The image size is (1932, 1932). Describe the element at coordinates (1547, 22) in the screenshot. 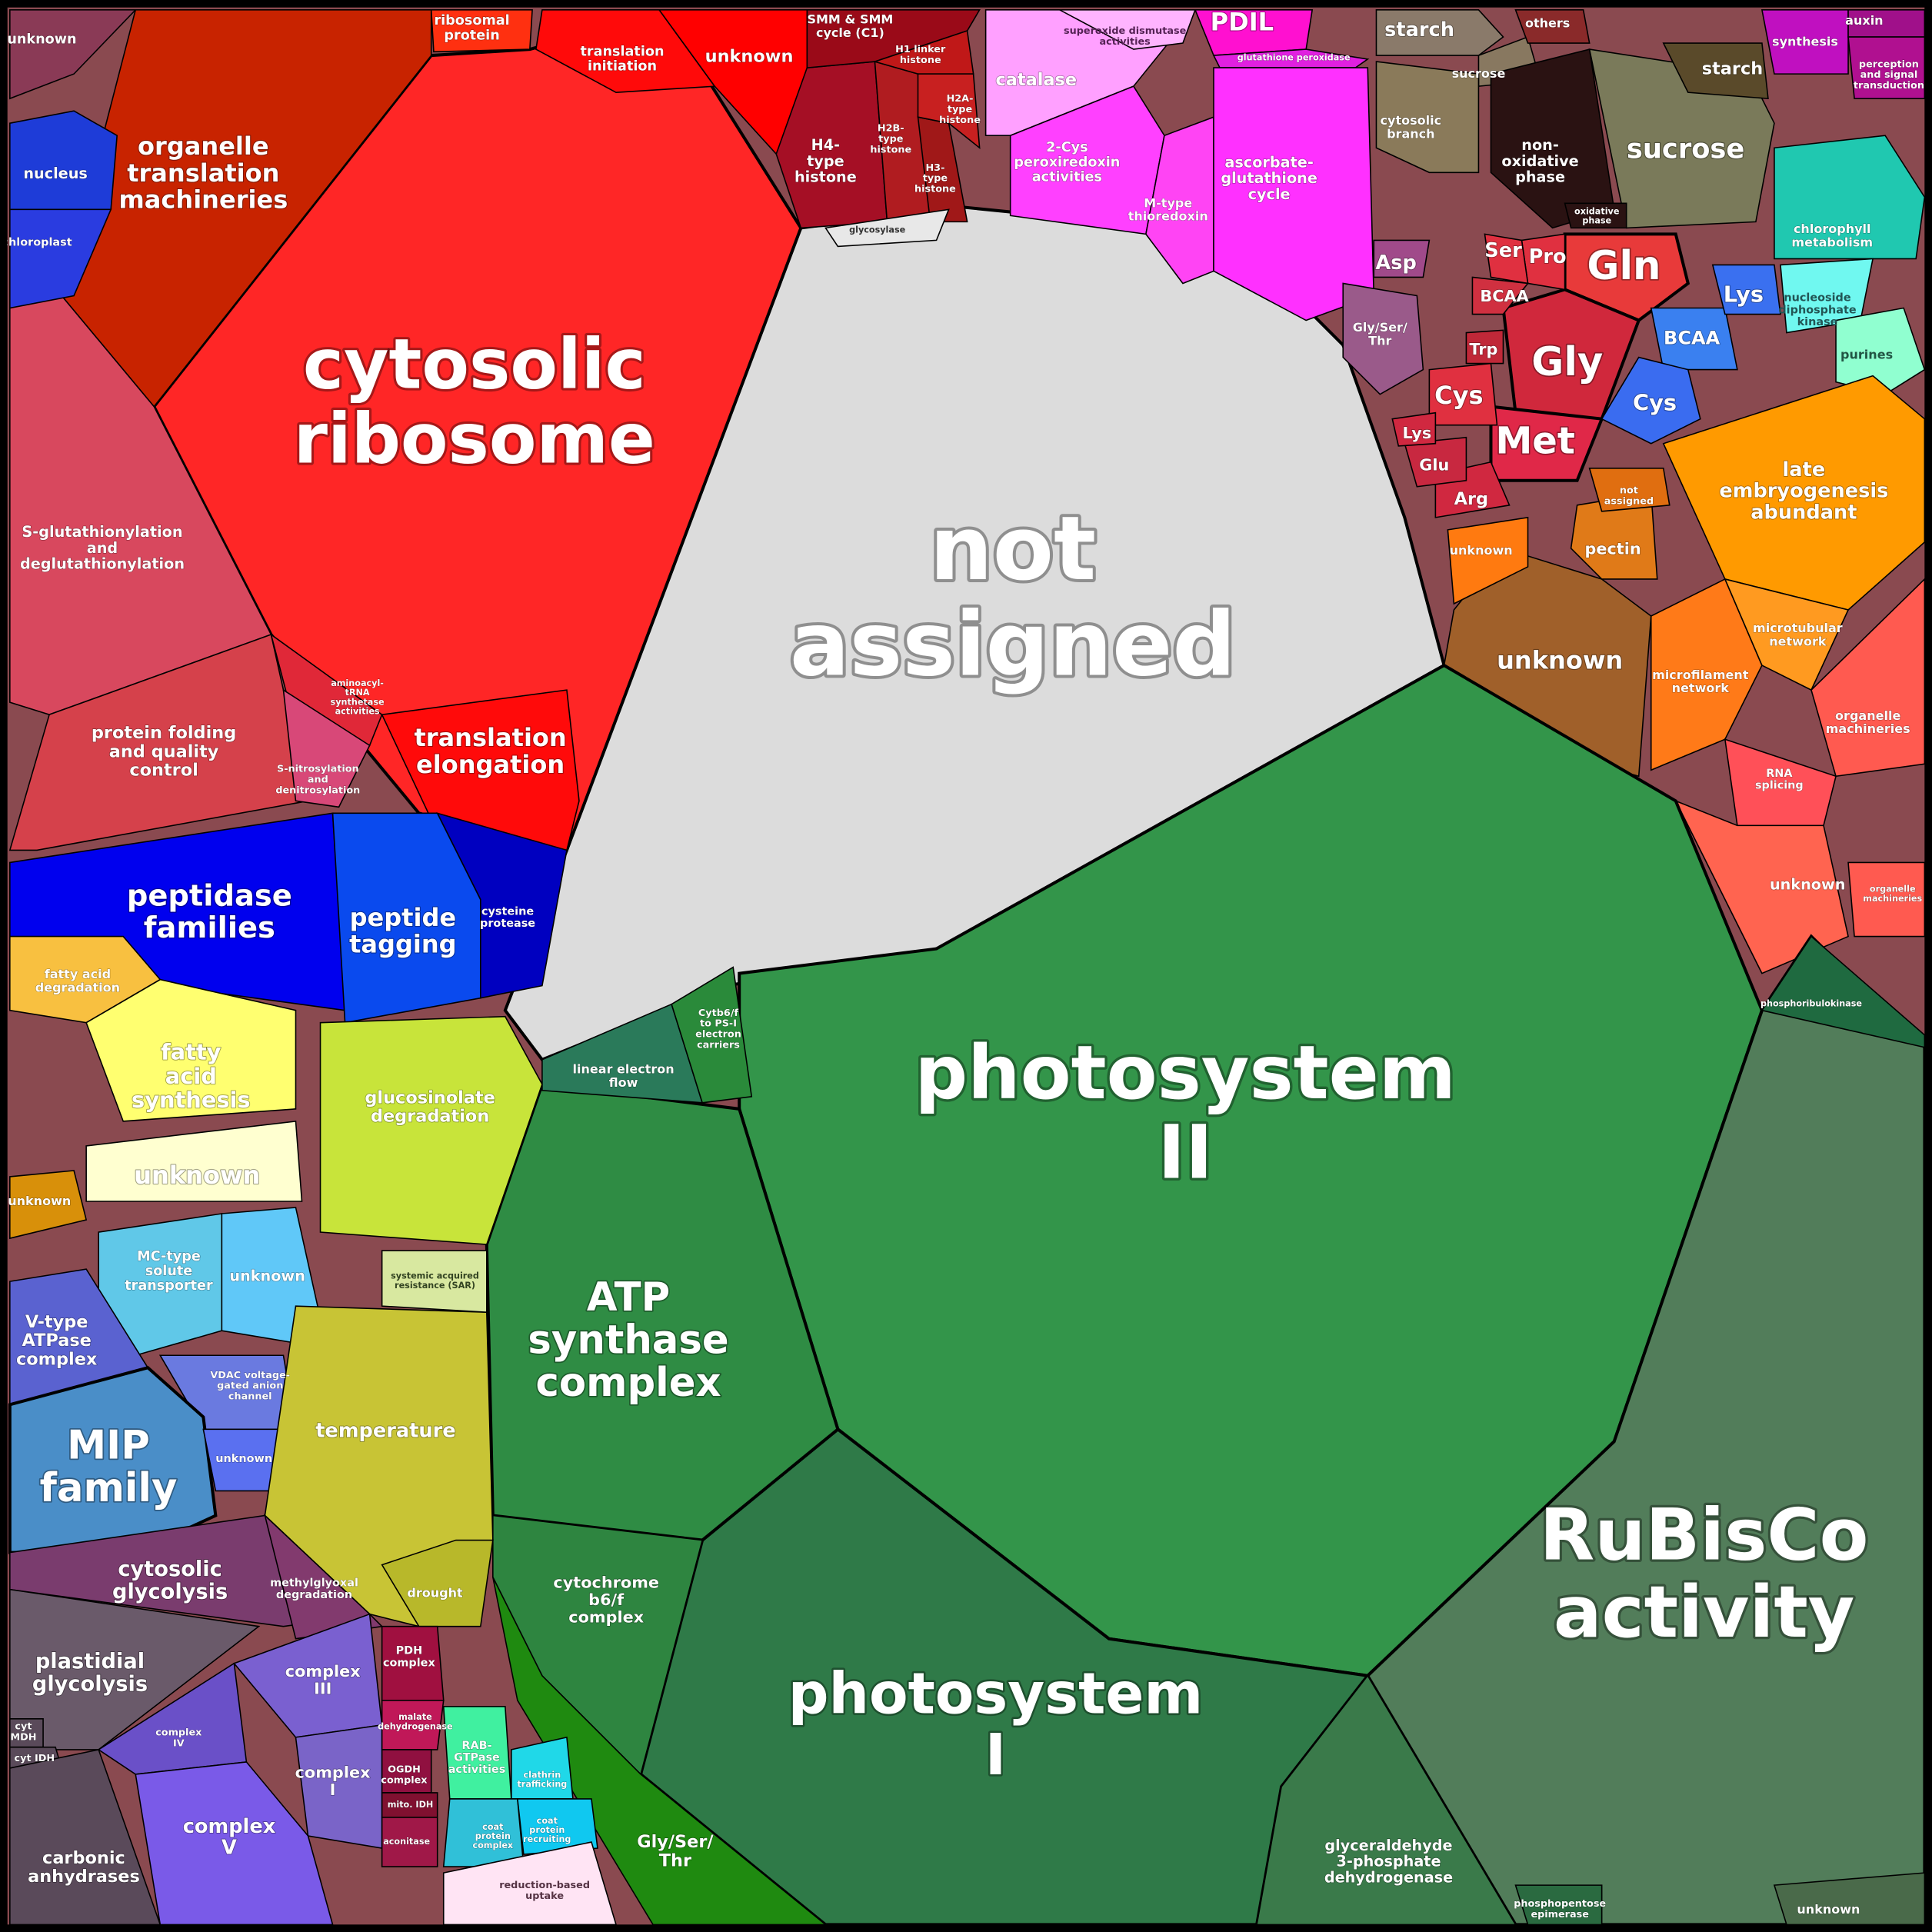

I see `cell-label: others` at that location.